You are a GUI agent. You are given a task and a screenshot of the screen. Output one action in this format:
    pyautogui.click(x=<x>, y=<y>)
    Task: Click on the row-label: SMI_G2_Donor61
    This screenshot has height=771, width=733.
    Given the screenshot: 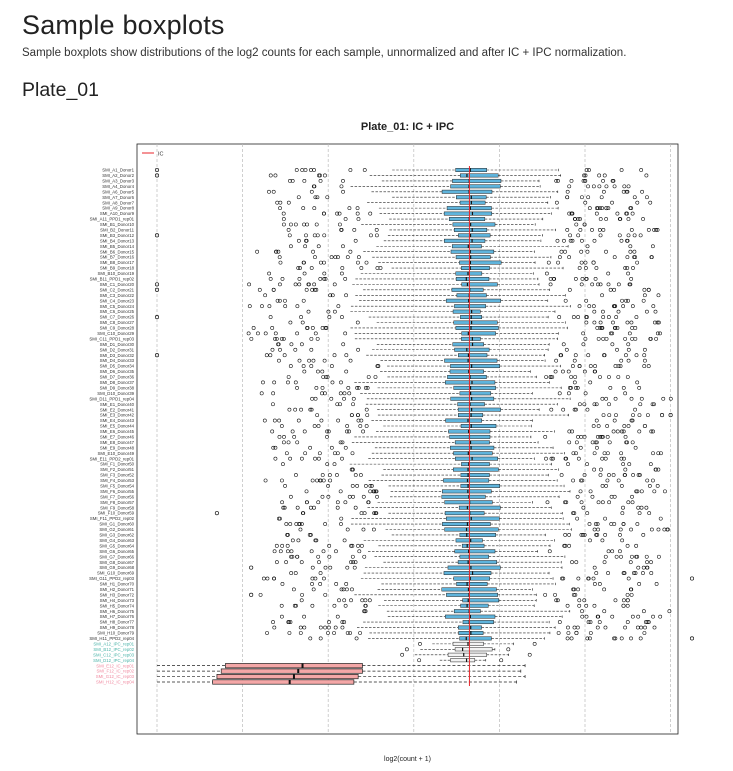 What is the action you would take?
    pyautogui.click(x=116, y=529)
    